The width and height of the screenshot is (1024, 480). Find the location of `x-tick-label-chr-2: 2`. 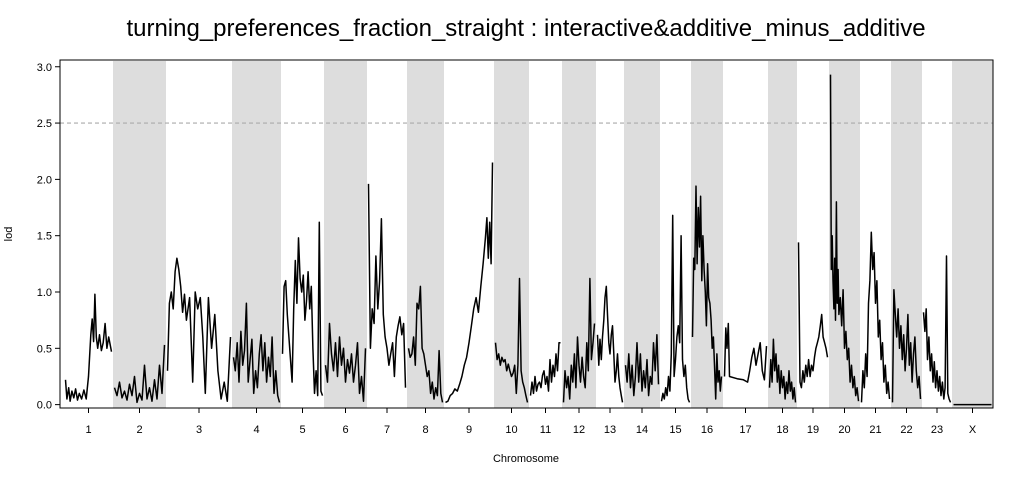

x-tick-label-chr-2: 2 is located at coordinates (139, 430).